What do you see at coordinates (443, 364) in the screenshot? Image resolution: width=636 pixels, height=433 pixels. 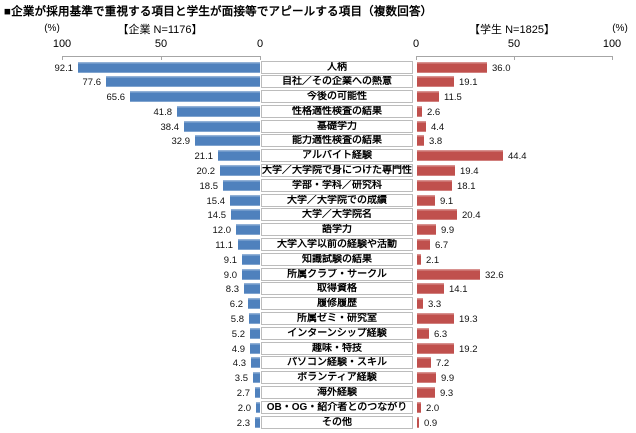 I see `student-value-label: 7.2` at bounding box center [443, 364].